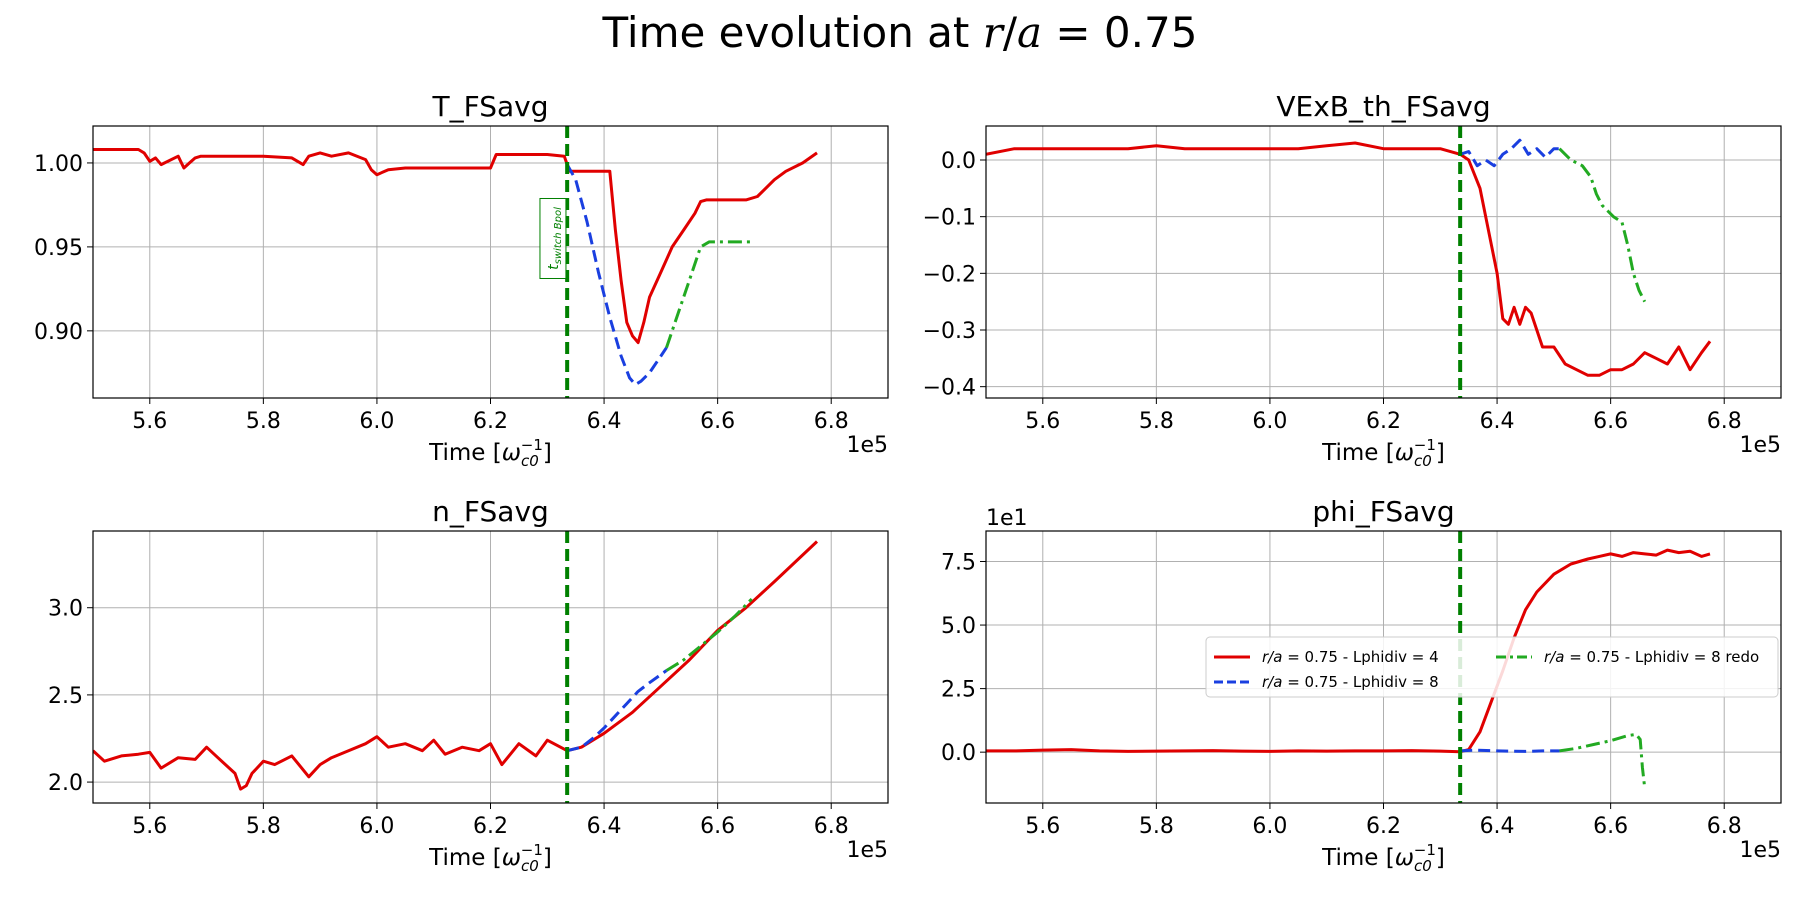  What do you see at coordinates (1350, 682) in the screenshot?
I see `legend-label-lphidiv8: r/a = 0.75 - Lphidiv = 8` at bounding box center [1350, 682].